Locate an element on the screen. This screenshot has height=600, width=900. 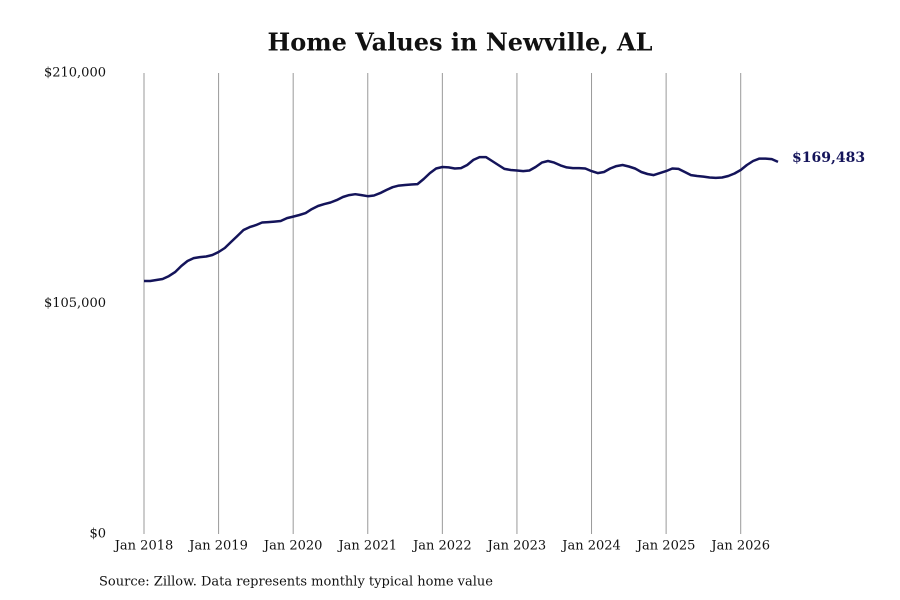
x-tick-label: Jan 2020 is located at coordinates (292, 546).